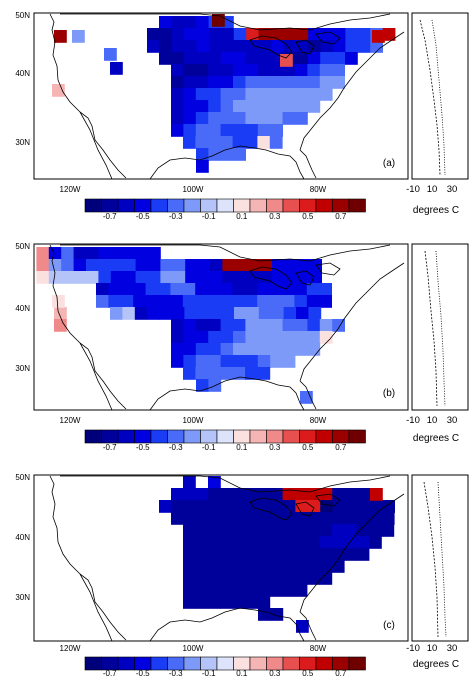 This screenshot has width=474, height=692. I want to click on colorbar-tick-label: 0.7, so click(341, 216).